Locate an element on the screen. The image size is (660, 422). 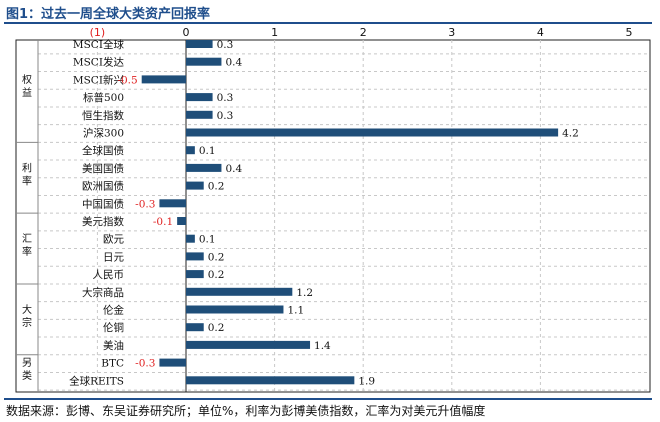
x-tick-label: 5 is located at coordinates (629, 32).